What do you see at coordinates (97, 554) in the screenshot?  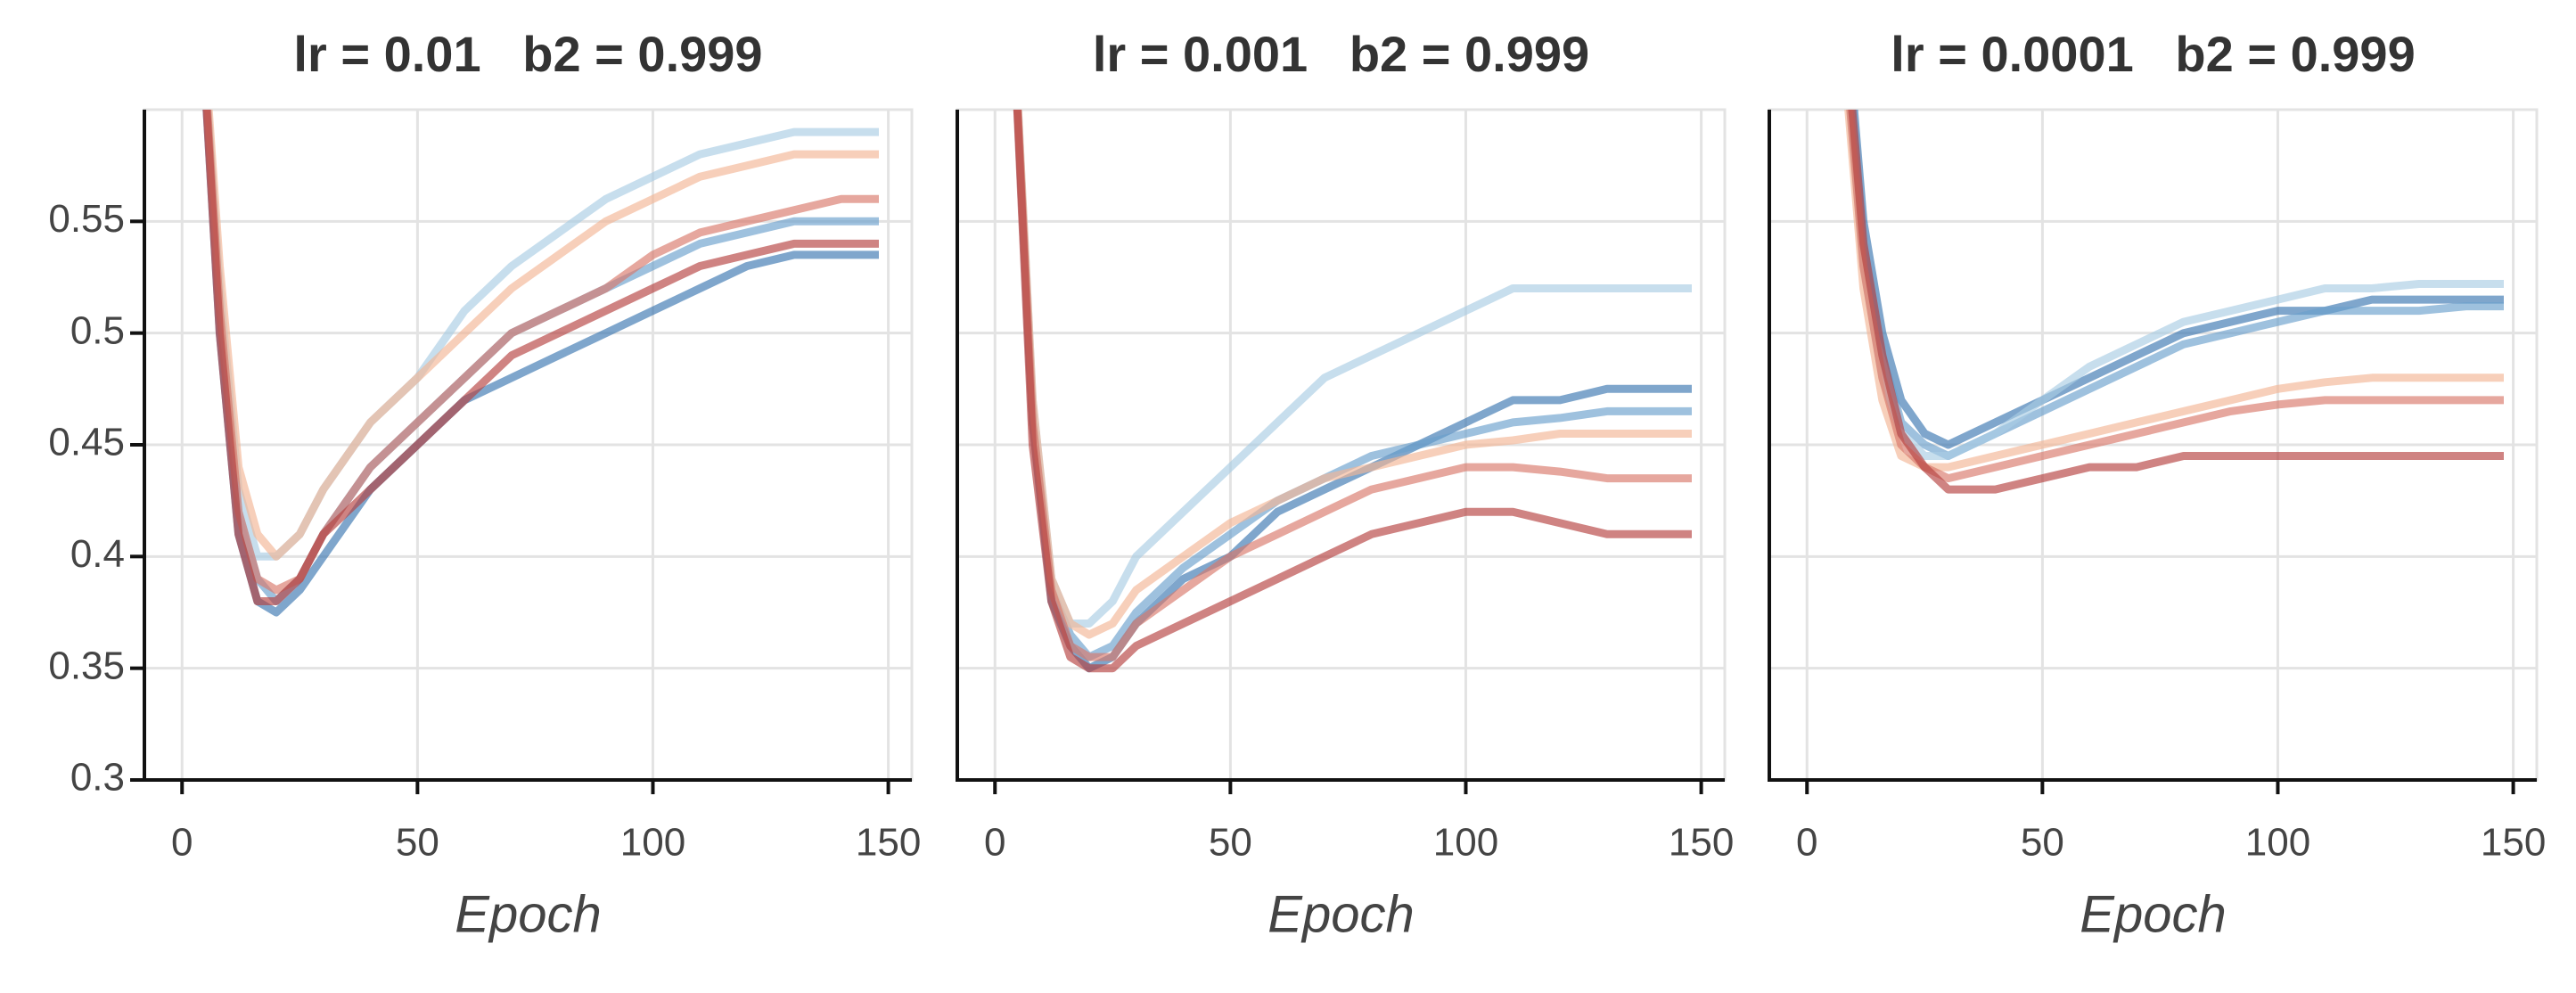 I see `y-tick-label: 0.4` at bounding box center [97, 554].